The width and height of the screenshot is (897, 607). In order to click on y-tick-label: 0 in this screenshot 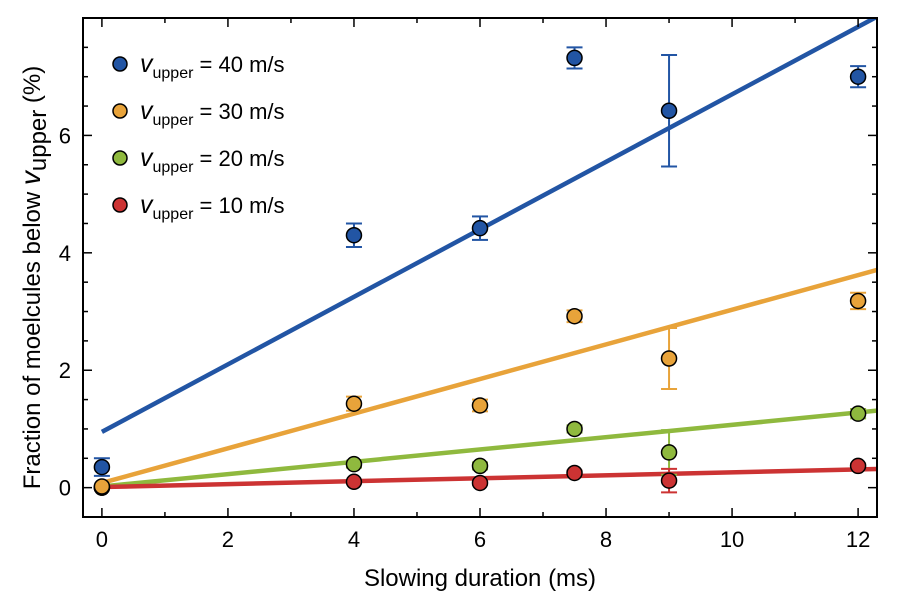, I will do `click(65, 488)`.